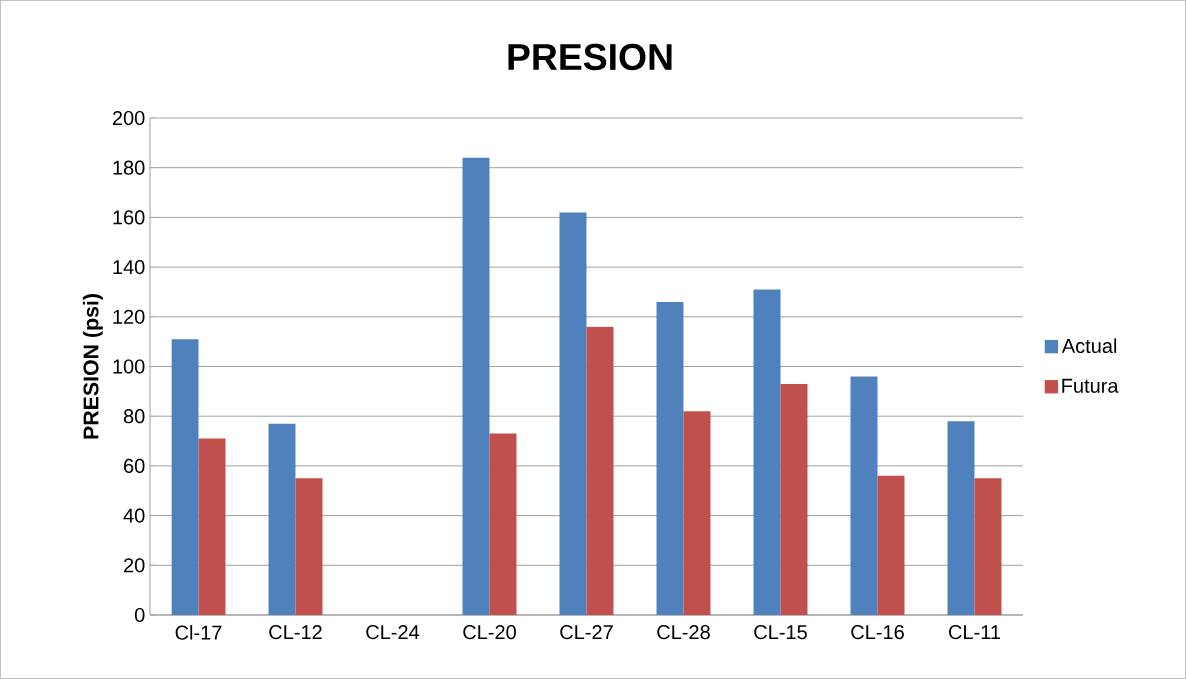 The width and height of the screenshot is (1186, 679). What do you see at coordinates (586, 632) in the screenshot?
I see `x-tick-label: CL-27` at bounding box center [586, 632].